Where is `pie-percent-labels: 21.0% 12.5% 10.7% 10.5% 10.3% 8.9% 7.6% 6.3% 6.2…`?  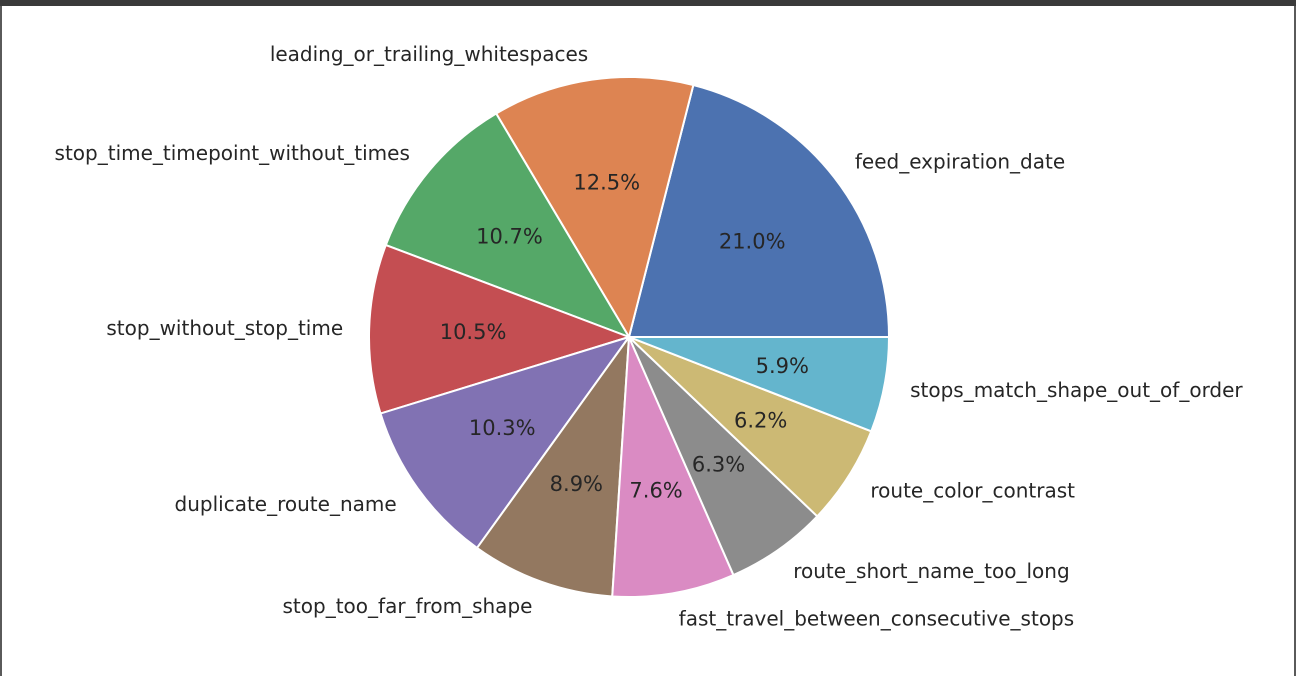 pie-percent-labels: 21.0% 12.5% 10.7% 10.5% 10.3% 8.9% 7.6% 6.3% 6.2… is located at coordinates (624, 337).